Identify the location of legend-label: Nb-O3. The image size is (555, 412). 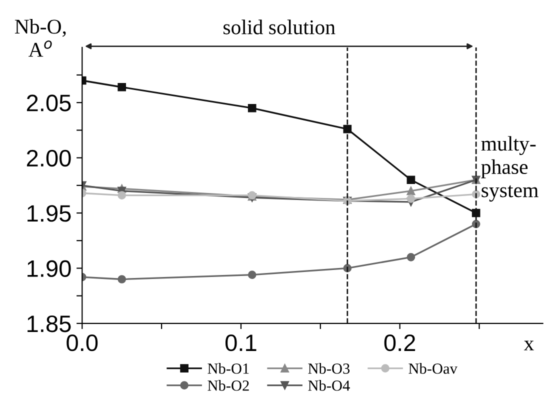
(329, 368).